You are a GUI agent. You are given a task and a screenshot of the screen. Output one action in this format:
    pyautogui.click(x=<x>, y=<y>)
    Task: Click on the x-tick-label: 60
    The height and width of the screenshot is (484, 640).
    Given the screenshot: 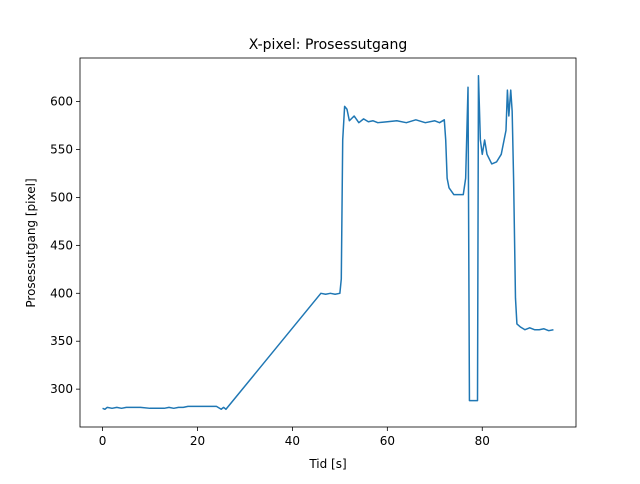 What is the action you would take?
    pyautogui.click(x=387, y=441)
    